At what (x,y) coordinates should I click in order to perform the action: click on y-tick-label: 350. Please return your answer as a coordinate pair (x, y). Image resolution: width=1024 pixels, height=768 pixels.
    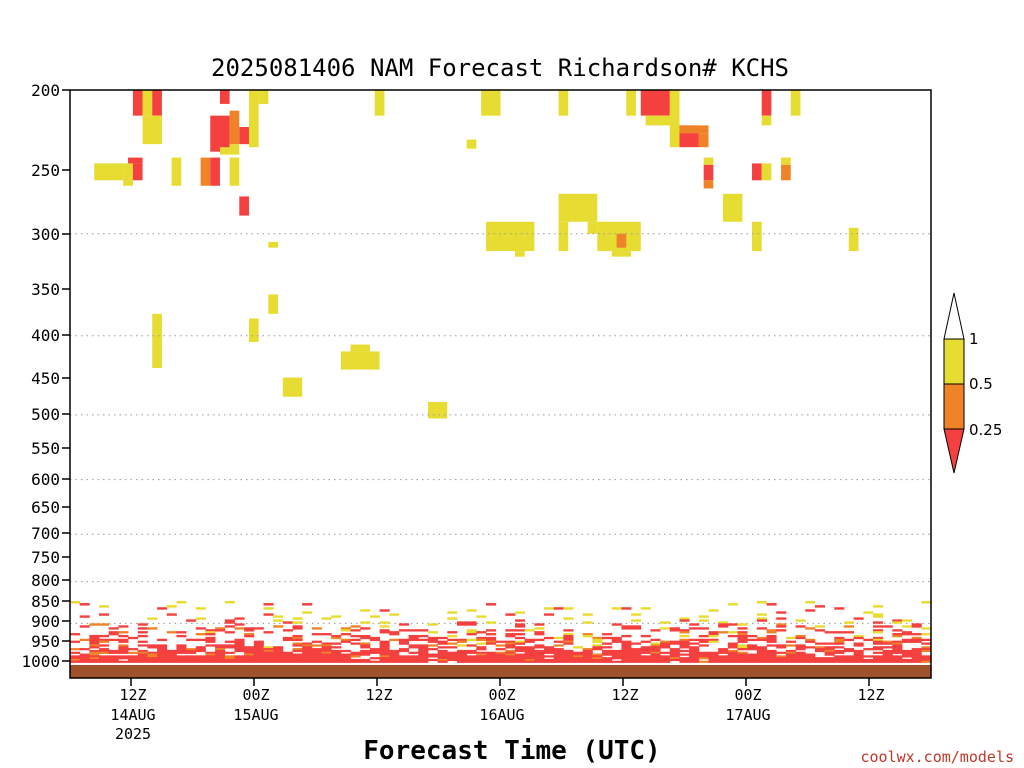
    Looking at the image, I should click on (45, 289).